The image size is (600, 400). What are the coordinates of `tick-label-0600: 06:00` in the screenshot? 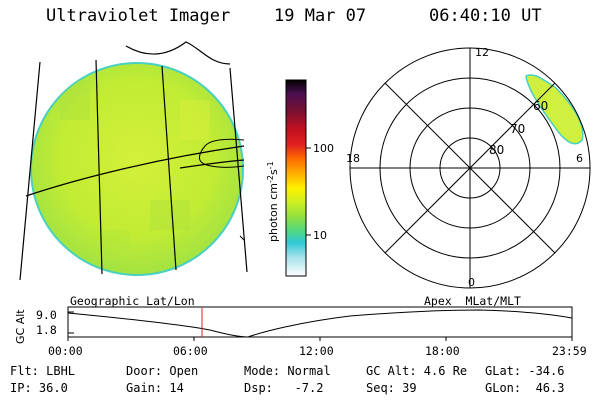 It's located at (190, 351).